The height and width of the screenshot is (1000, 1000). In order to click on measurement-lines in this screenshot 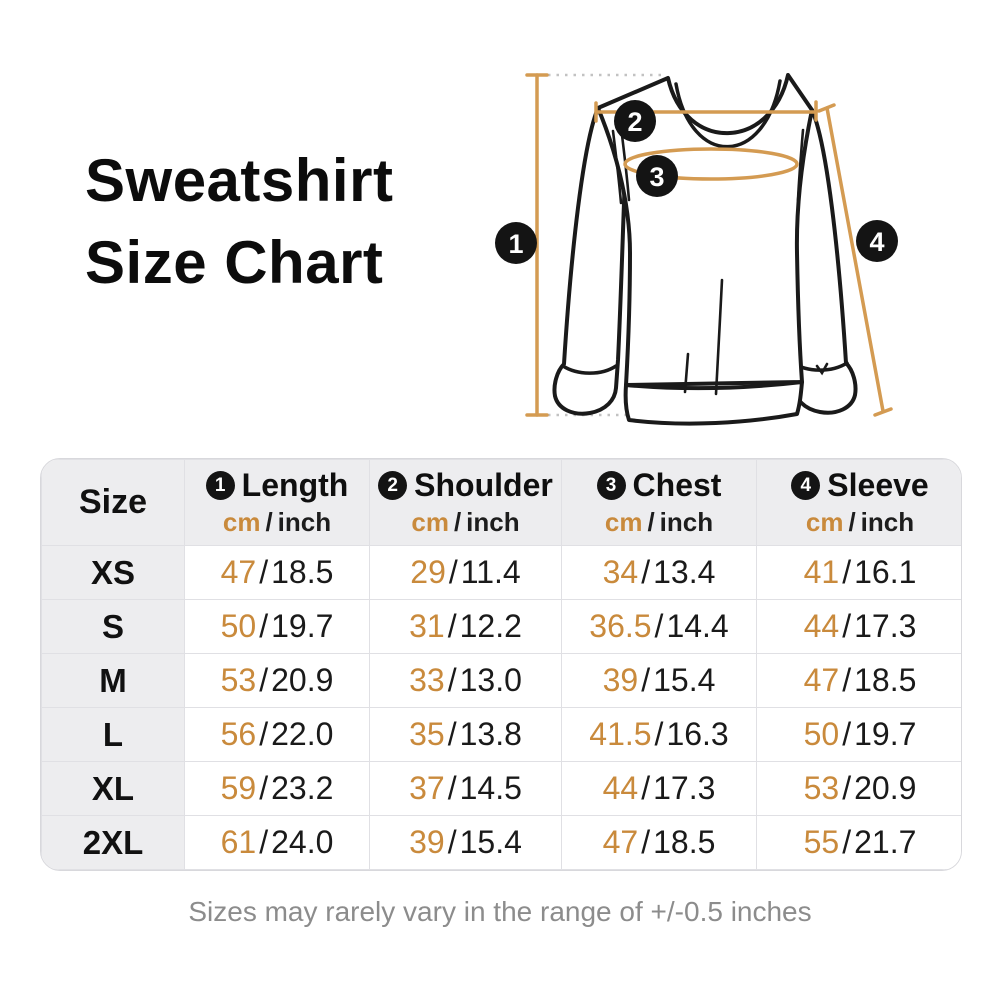, I will do `click(709, 245)`.